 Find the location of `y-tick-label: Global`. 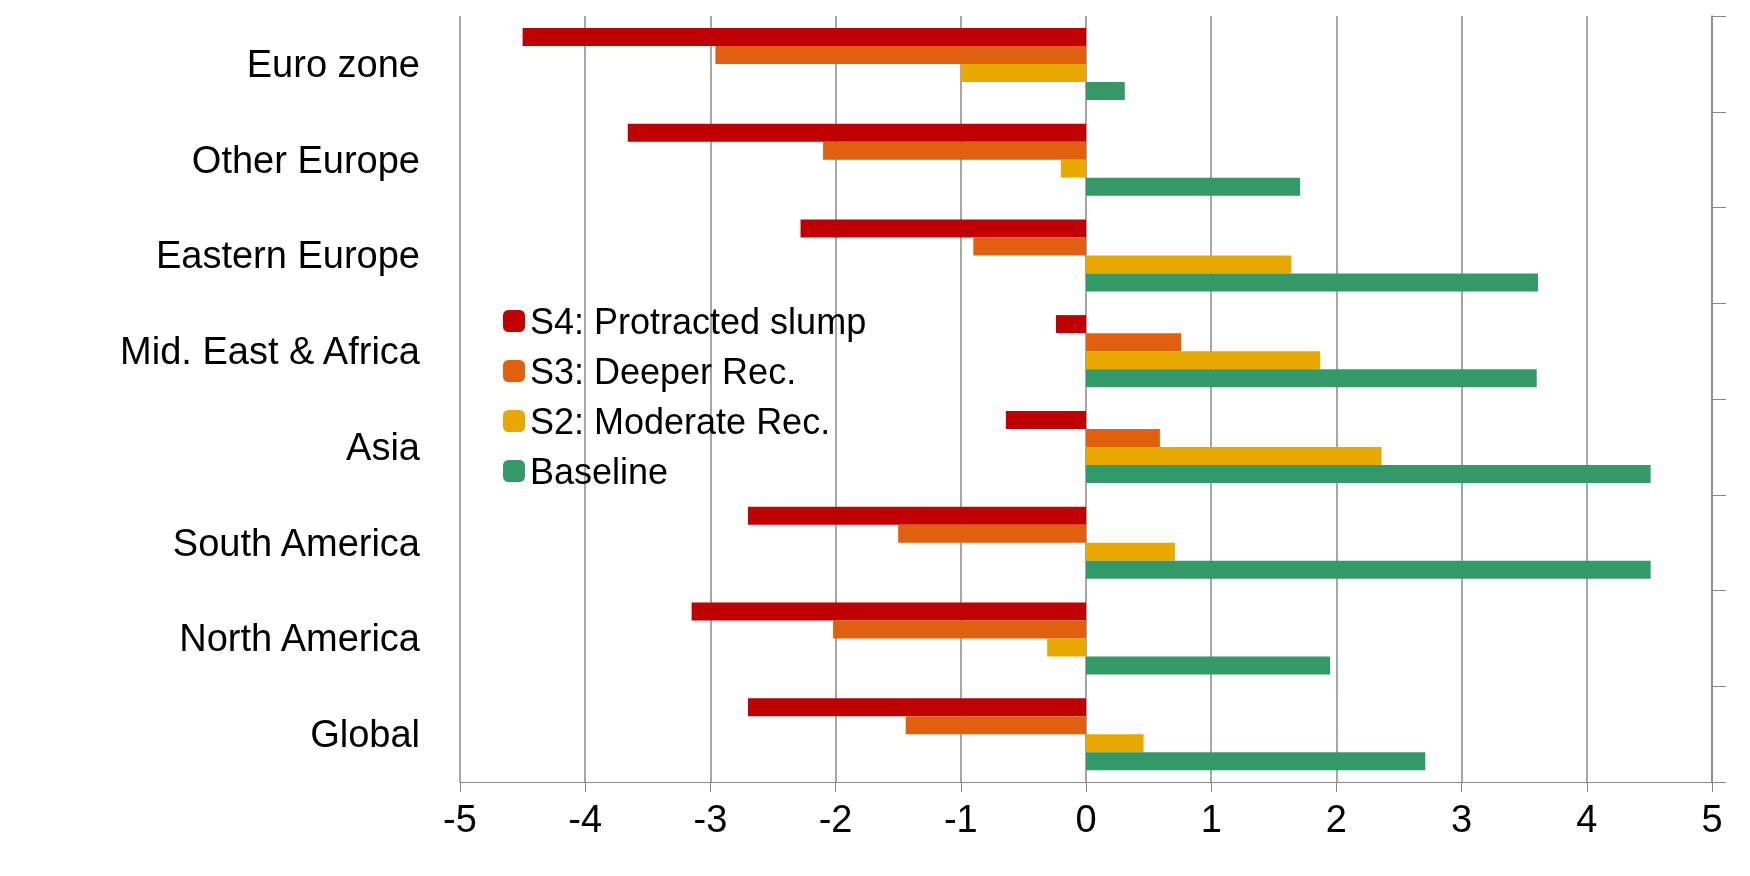

y-tick-label: Global is located at coordinates (365, 734).